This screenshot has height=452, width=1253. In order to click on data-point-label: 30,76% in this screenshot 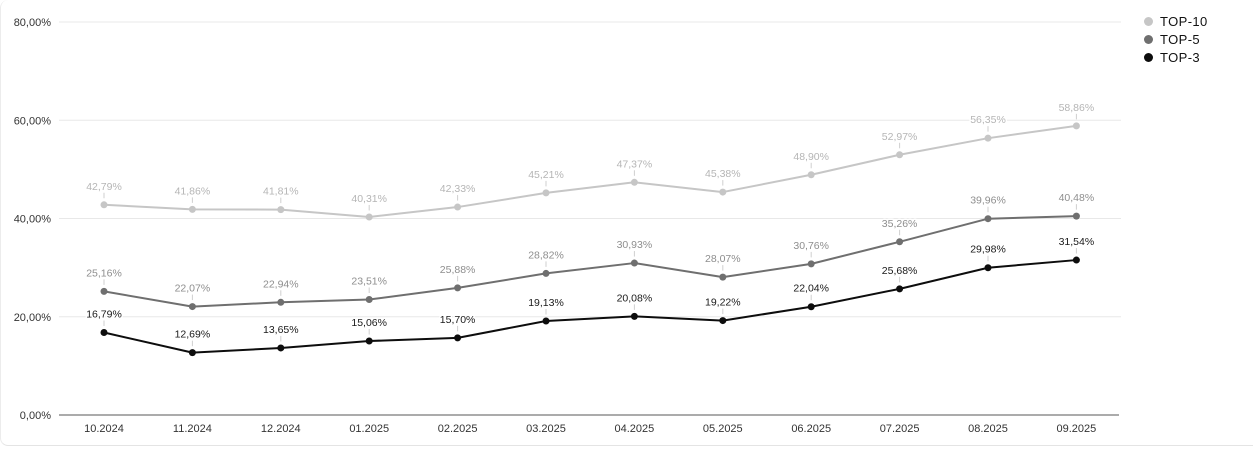, I will do `click(811, 246)`.